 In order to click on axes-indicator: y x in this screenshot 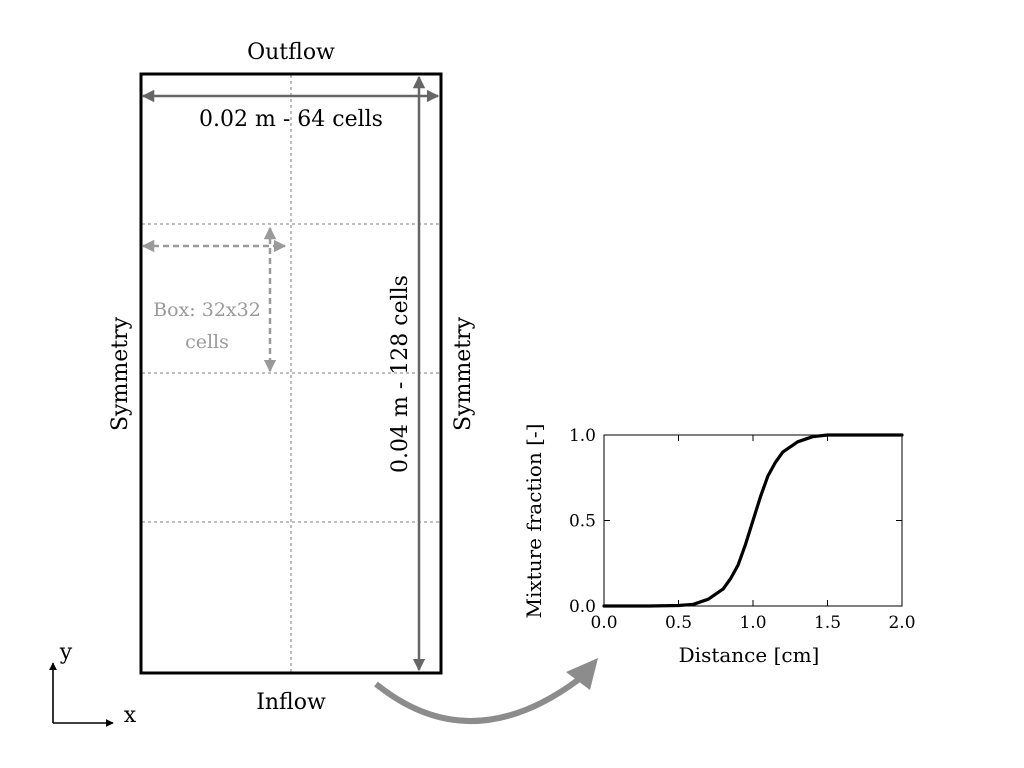, I will do `click(93, 684)`.